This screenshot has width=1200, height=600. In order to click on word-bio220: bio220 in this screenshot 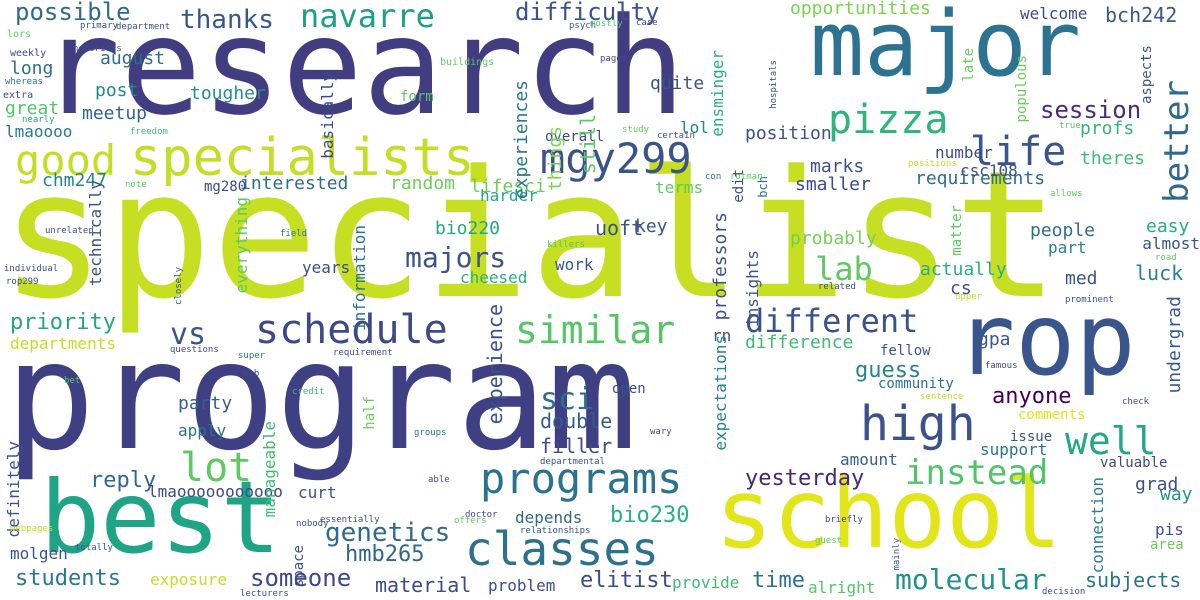, I will do `click(468, 228)`.